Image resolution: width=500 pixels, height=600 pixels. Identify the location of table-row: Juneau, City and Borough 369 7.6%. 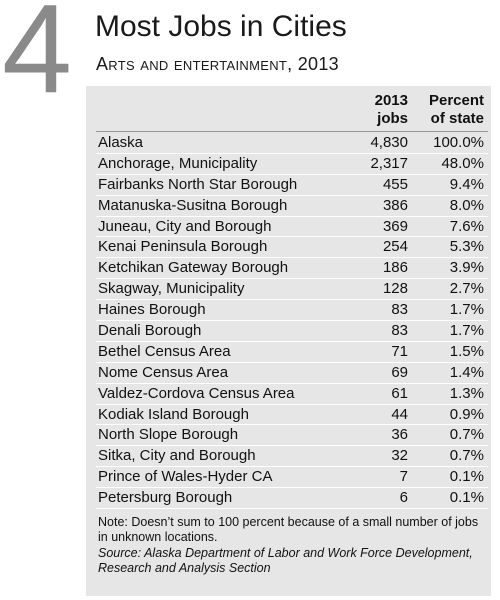
(292, 227).